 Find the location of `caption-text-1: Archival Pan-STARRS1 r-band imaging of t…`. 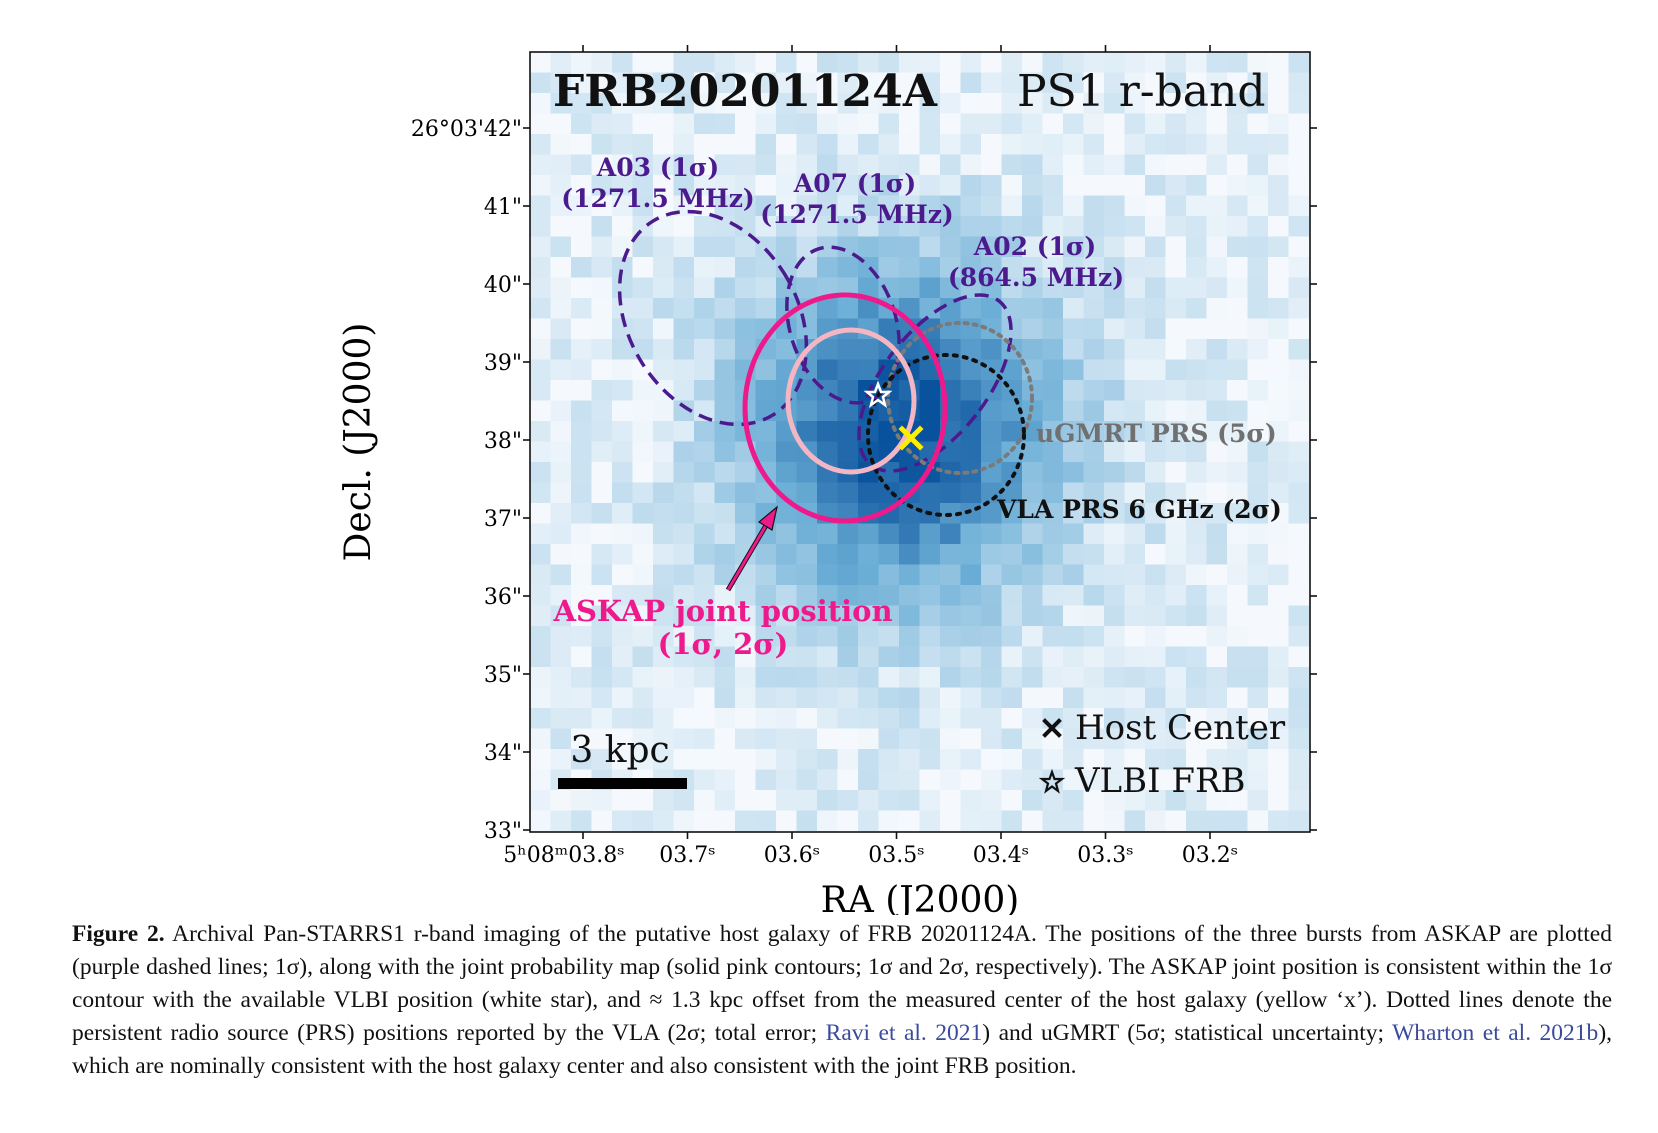

caption-text-1: Archival Pan-STARRS1 r-band imaging of t… is located at coordinates (842, 983).